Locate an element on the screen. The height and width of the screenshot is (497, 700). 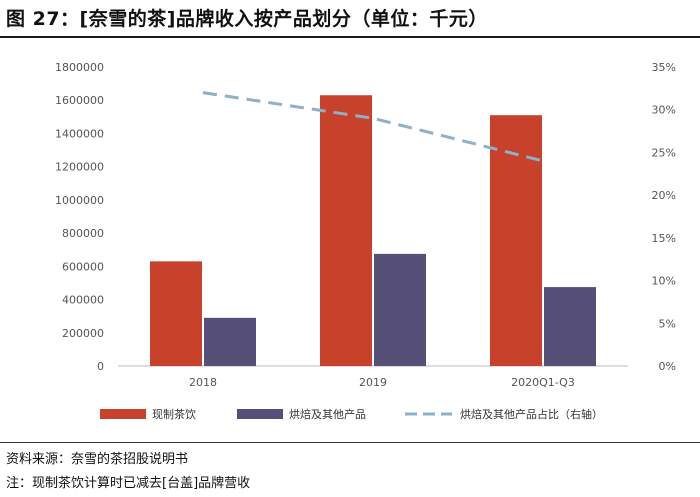
footer-divider is located at coordinates (350, 442).